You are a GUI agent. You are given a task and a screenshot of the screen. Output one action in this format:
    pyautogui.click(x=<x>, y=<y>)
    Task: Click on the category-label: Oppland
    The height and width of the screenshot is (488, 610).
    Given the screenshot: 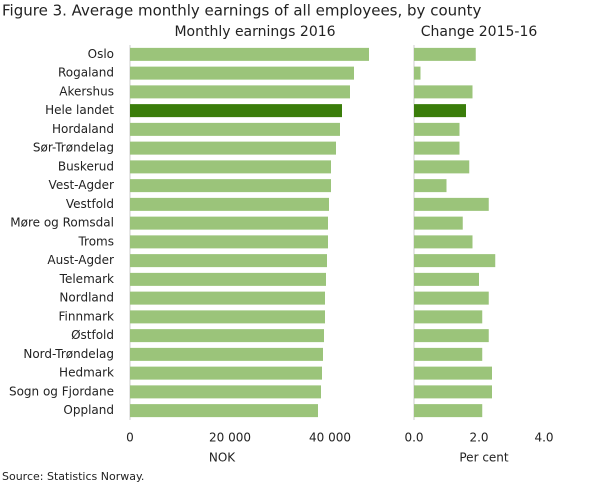 What is the action you would take?
    pyautogui.click(x=88, y=410)
    